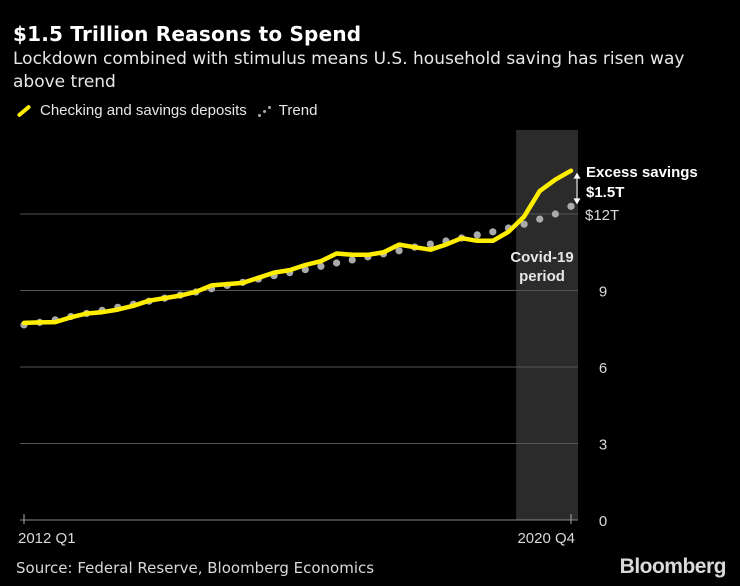  Describe the element at coordinates (298, 110) in the screenshot. I see `legend-label-trend: Trend` at that location.